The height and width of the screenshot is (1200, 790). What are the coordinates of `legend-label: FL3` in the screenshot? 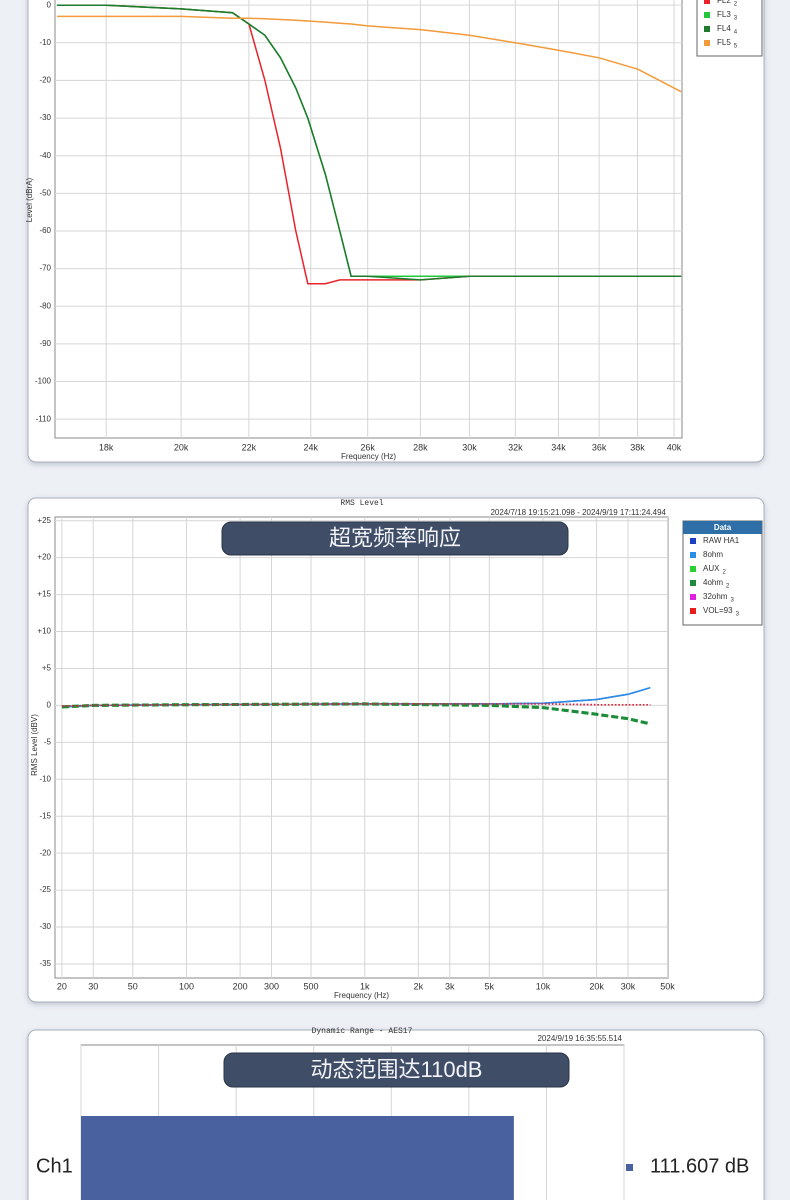 It's located at (724, 14).